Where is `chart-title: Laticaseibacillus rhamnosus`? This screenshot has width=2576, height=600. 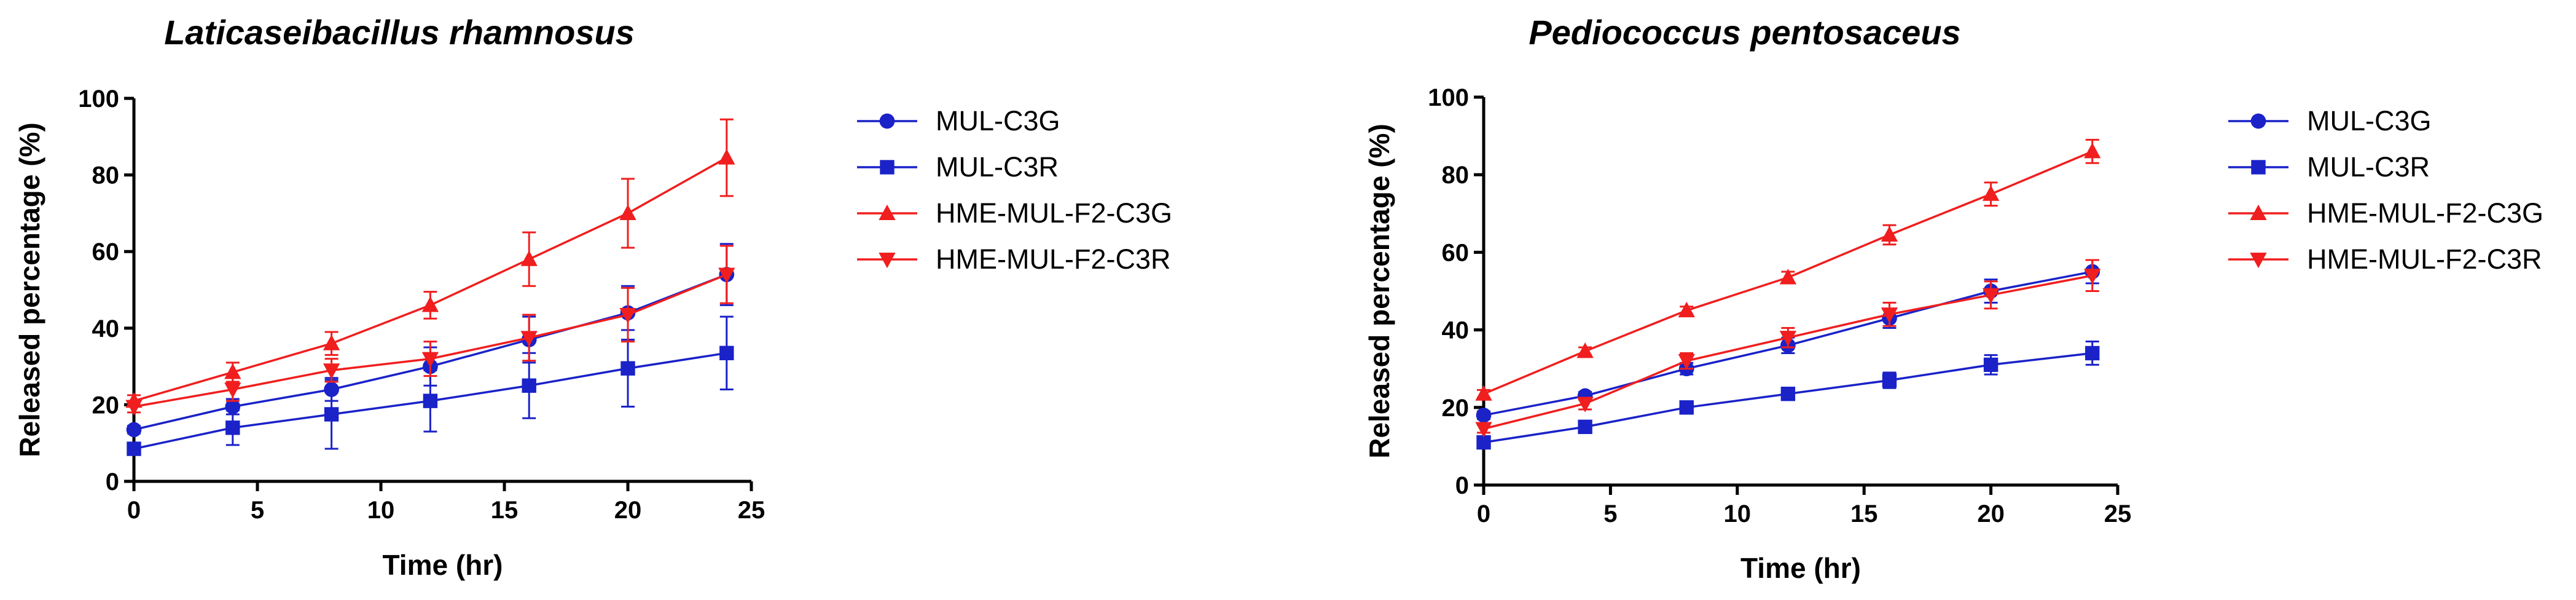
chart-title: Laticaseibacillus rhamnosus is located at coordinates (399, 32).